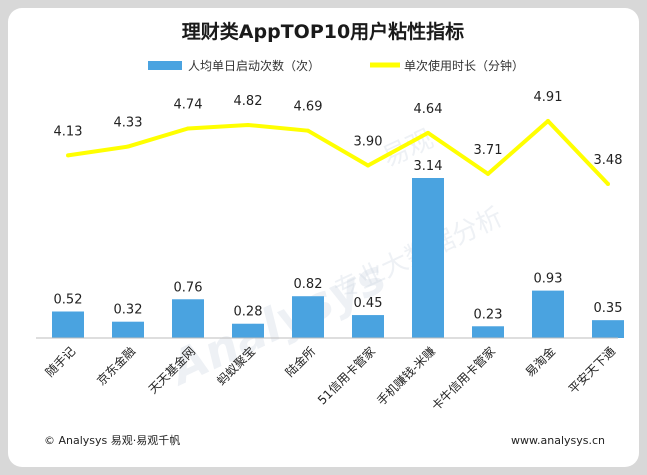 The image size is (647, 475). What do you see at coordinates (488, 150) in the screenshot?
I see `line-value-label: 3.71` at bounding box center [488, 150].